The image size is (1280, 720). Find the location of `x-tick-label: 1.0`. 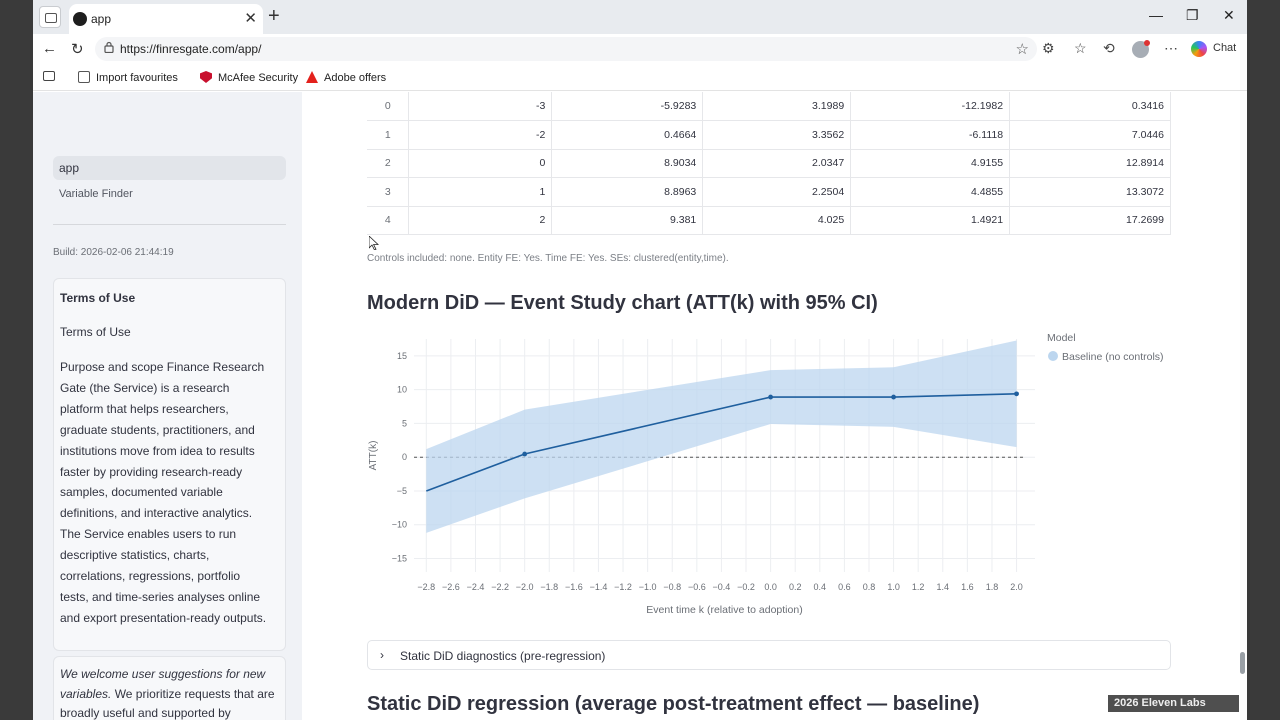

x-tick-label: 1.0 is located at coordinates (893, 587).